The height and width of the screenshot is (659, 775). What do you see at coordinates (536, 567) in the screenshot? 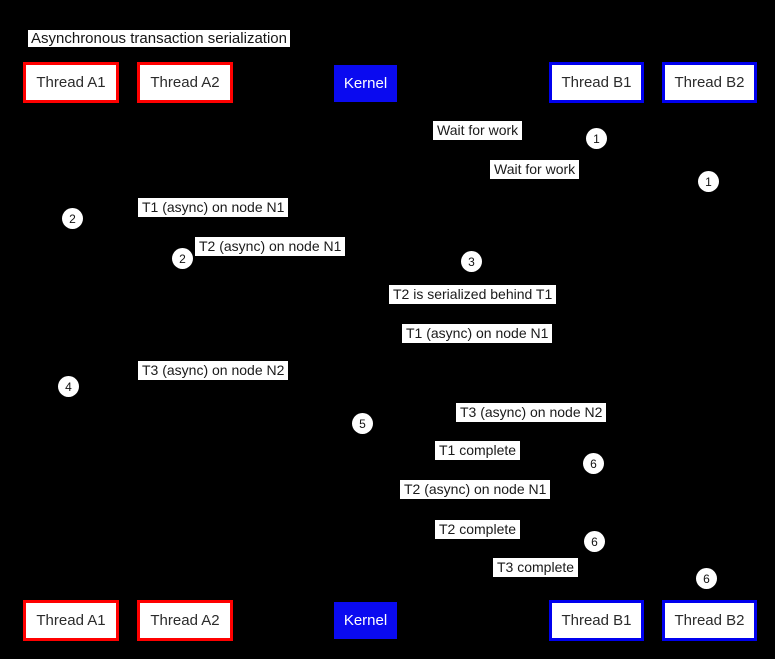
I see `message-label: T3 complete` at bounding box center [536, 567].